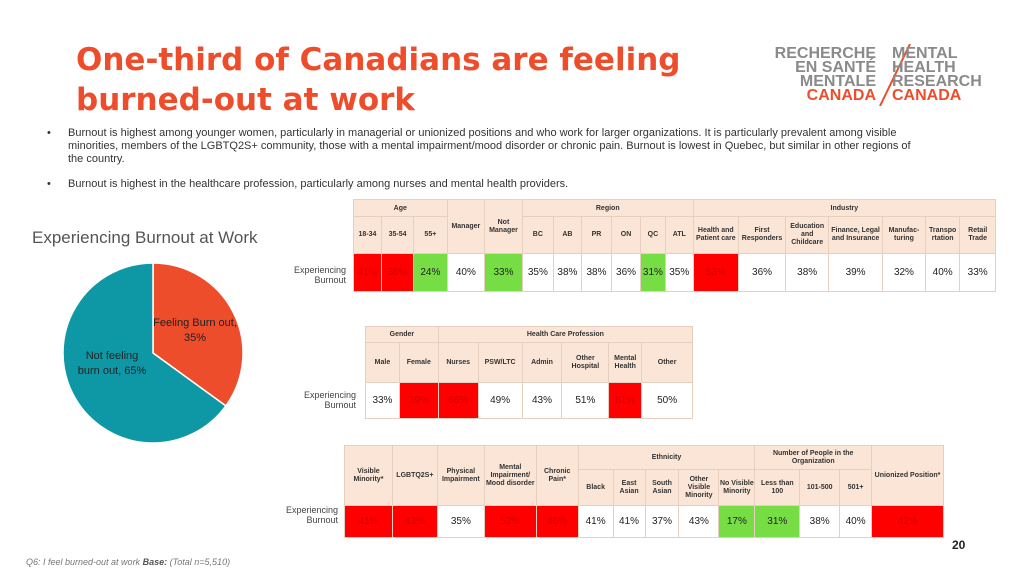 The height and width of the screenshot is (574, 1019). What do you see at coordinates (666, 457) in the screenshot?
I see `group-ethnicity: Ethnicity` at bounding box center [666, 457].